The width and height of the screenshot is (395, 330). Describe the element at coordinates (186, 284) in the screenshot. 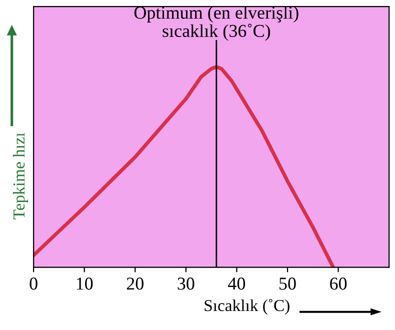

I see `x-tick-label: 30` at that location.